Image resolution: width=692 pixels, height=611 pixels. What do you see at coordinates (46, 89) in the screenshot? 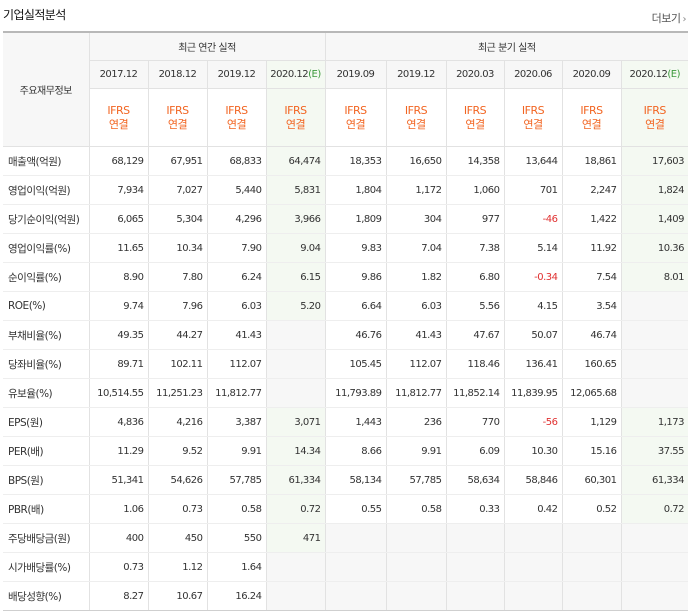
I see `label-column-header: 주요재무정보` at bounding box center [46, 89].